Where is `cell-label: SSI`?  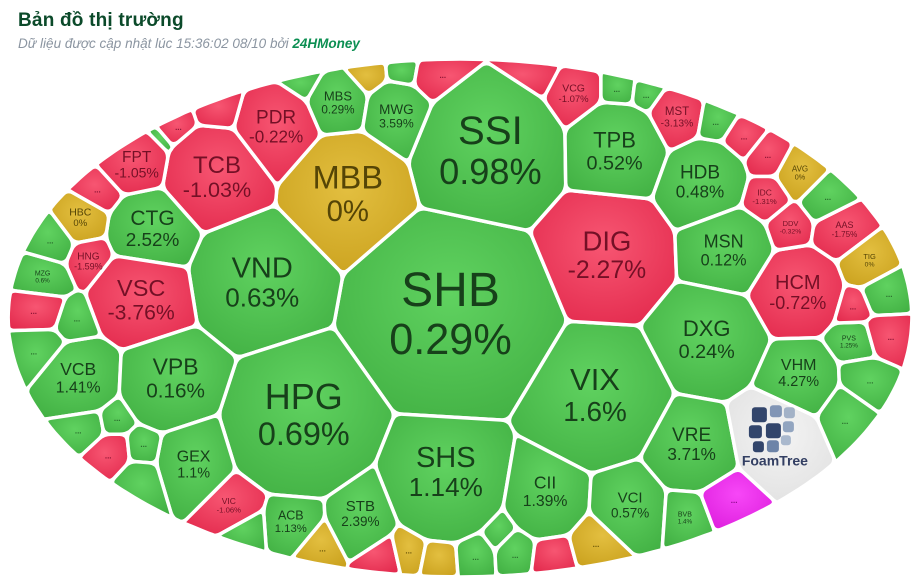
cell-label: SSI is located at coordinates (490, 130).